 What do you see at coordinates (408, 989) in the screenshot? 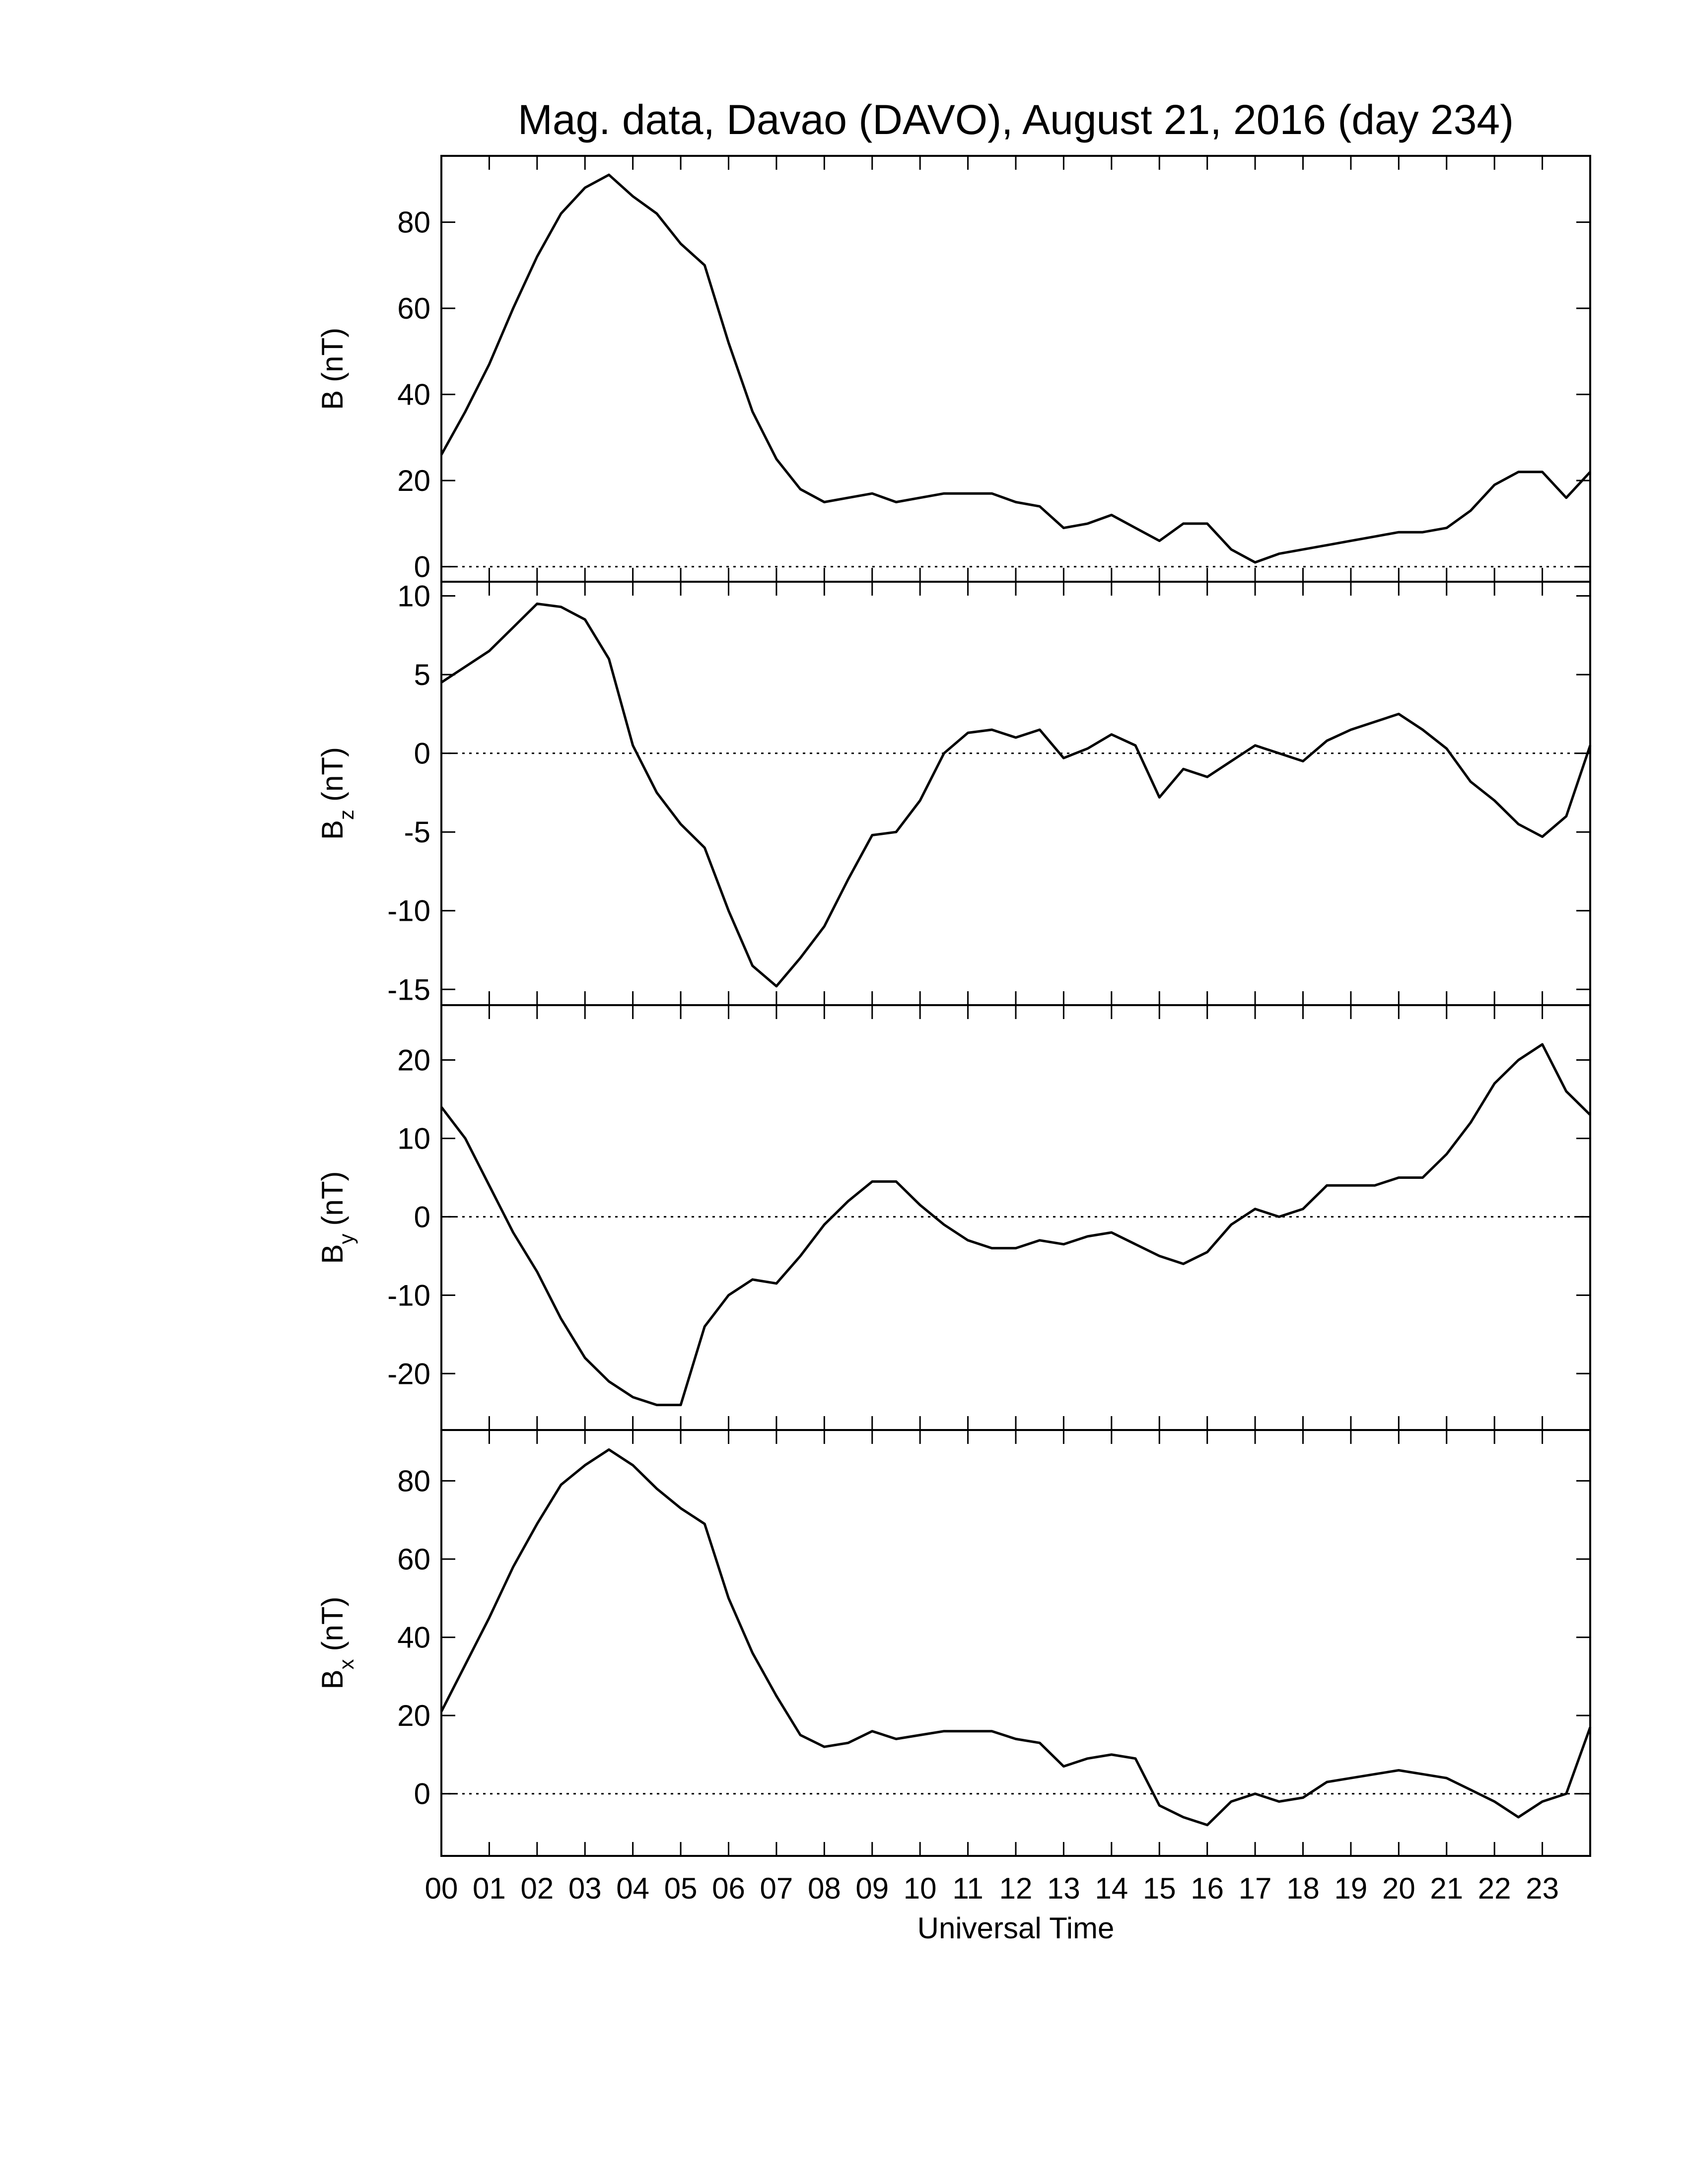
I see `y-tick-label: -15` at bounding box center [408, 989].